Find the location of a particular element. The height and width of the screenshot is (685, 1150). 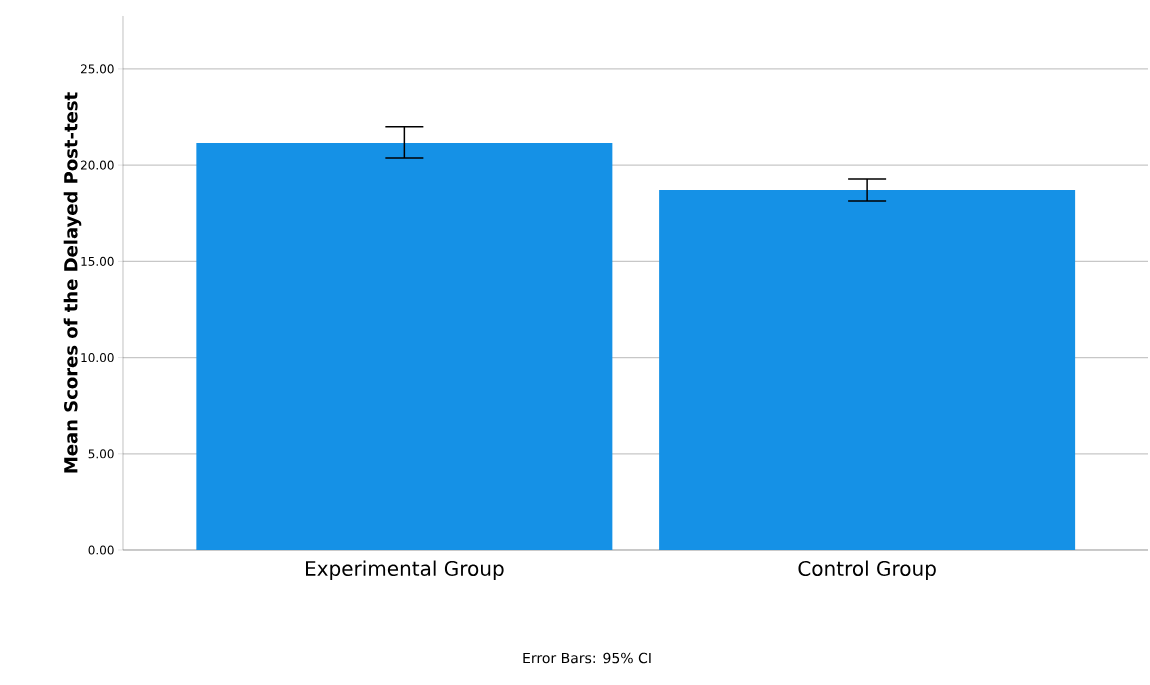

y-tick-label: 5.00 is located at coordinates (101, 454).